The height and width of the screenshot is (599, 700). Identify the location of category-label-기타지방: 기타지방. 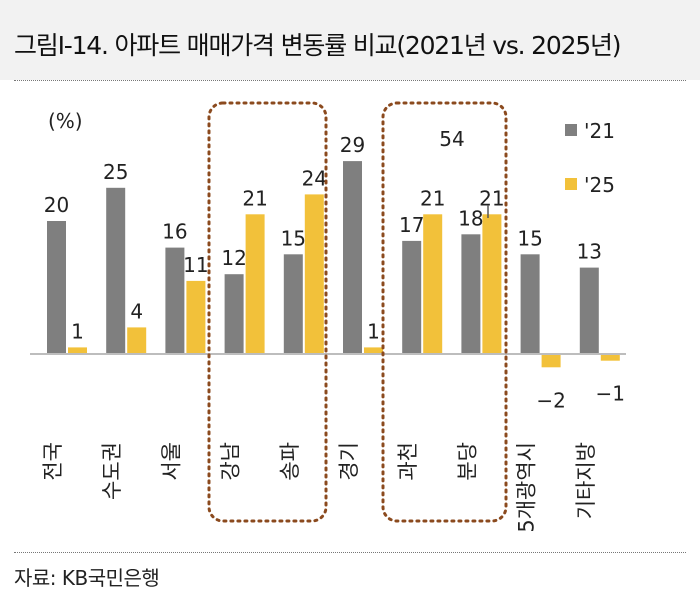
(586, 480).